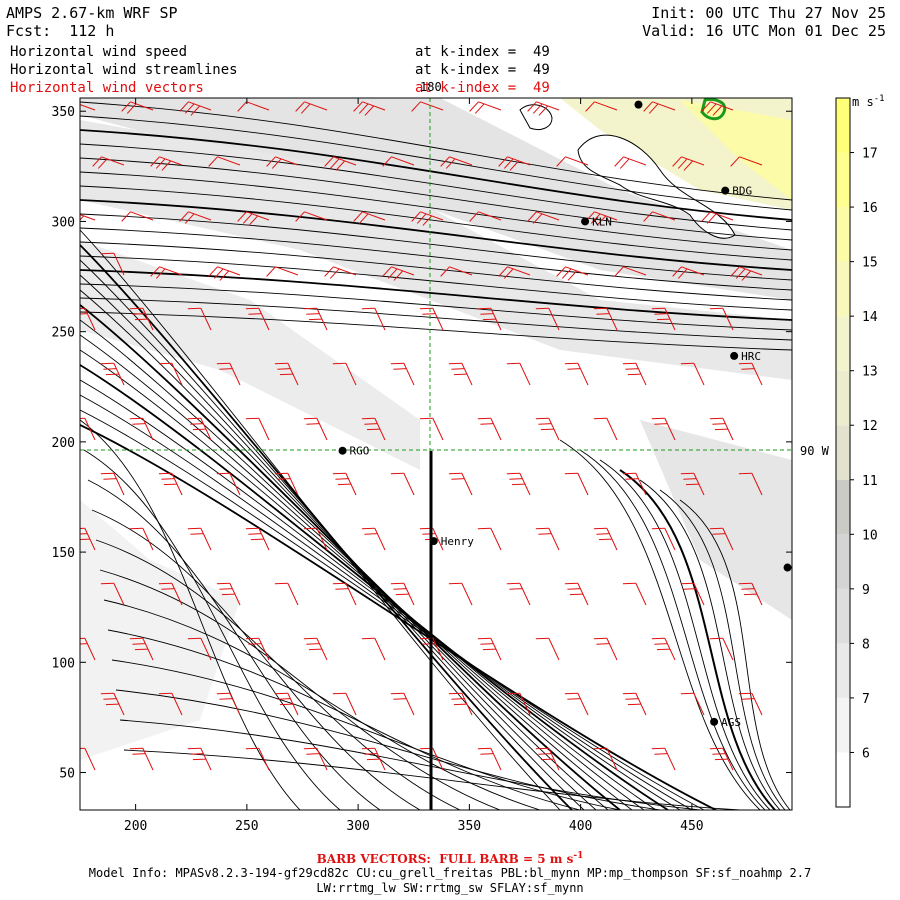 The image size is (900, 900). I want to click on field-level-streamlines: at k-index = 49, so click(482, 70).